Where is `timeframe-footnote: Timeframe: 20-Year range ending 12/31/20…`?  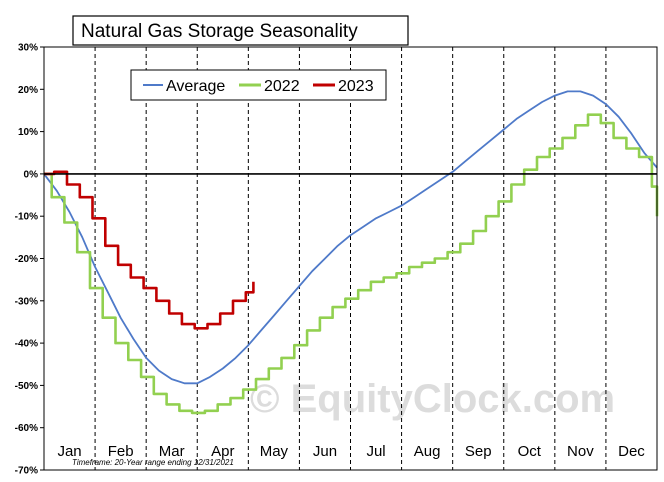
timeframe-footnote: Timeframe: 20-Year range ending 12/31/20… is located at coordinates (153, 462).